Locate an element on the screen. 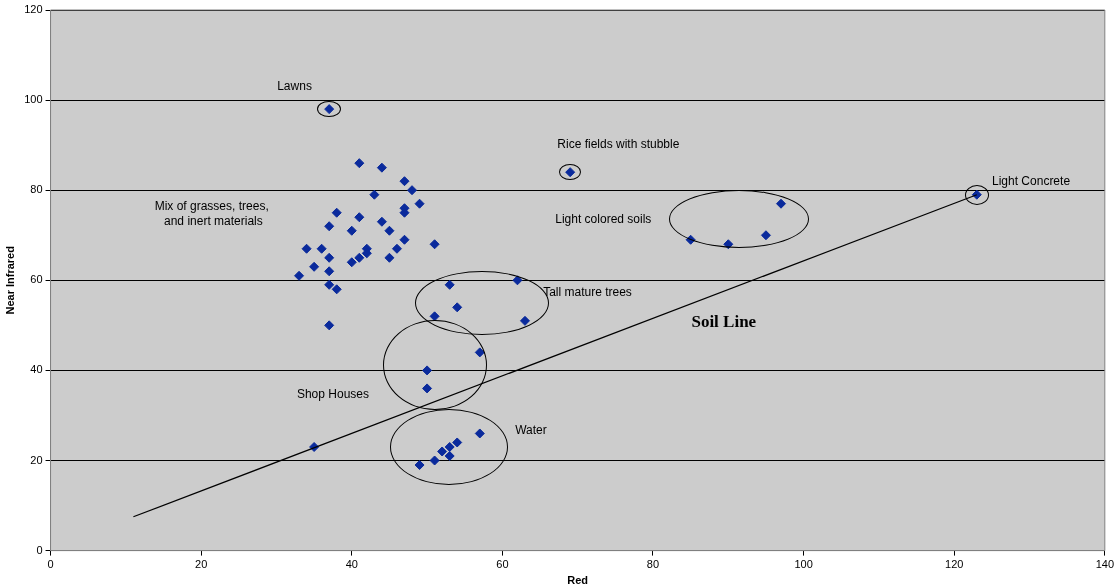  x-tick-label: 80 is located at coordinates (653, 564).